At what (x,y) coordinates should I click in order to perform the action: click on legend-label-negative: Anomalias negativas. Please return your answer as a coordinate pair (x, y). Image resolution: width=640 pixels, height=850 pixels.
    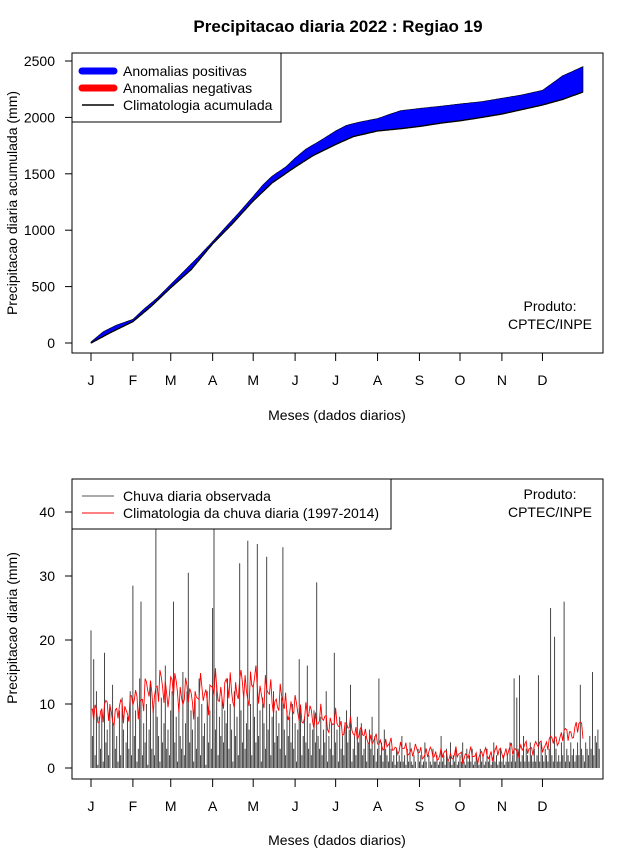
    Looking at the image, I should click on (187, 88).